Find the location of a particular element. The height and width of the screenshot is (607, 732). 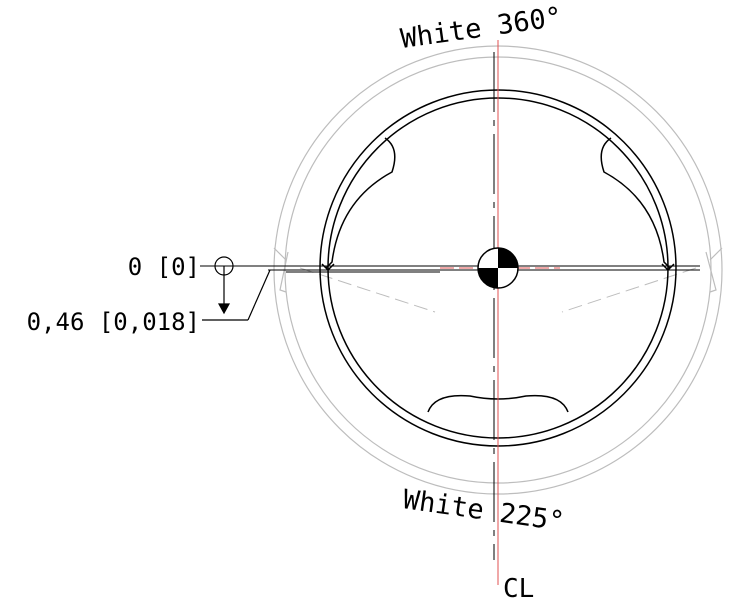

label-centerline: CL is located at coordinates (518, 589).